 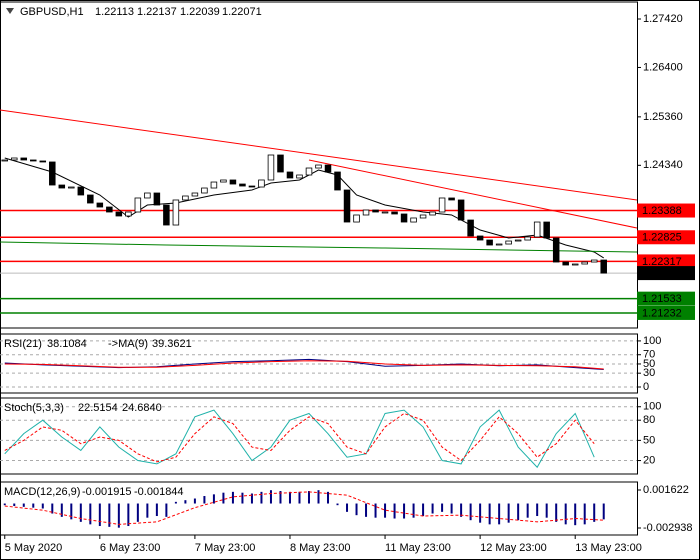 I want to click on header-value: -0.001915, so click(x=107, y=492).